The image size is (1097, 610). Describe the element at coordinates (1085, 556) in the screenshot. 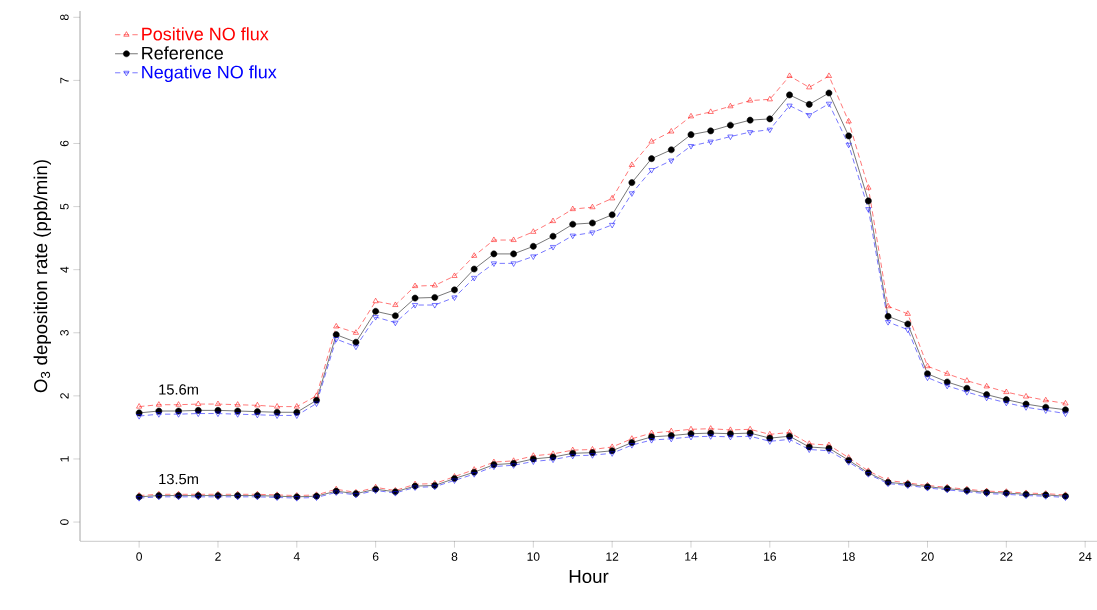

I see `x-tick-label: 24` at that location.